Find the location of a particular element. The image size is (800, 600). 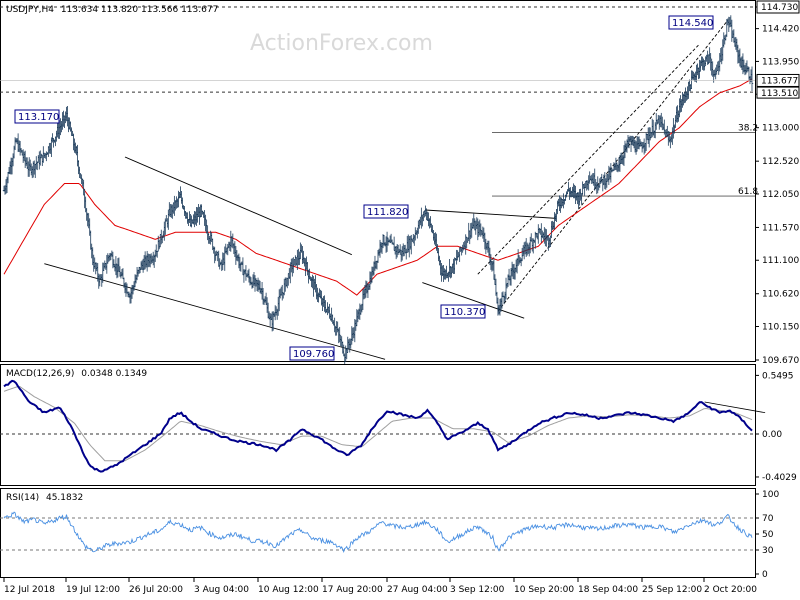

swing-label: 114.540 is located at coordinates (691, 22).